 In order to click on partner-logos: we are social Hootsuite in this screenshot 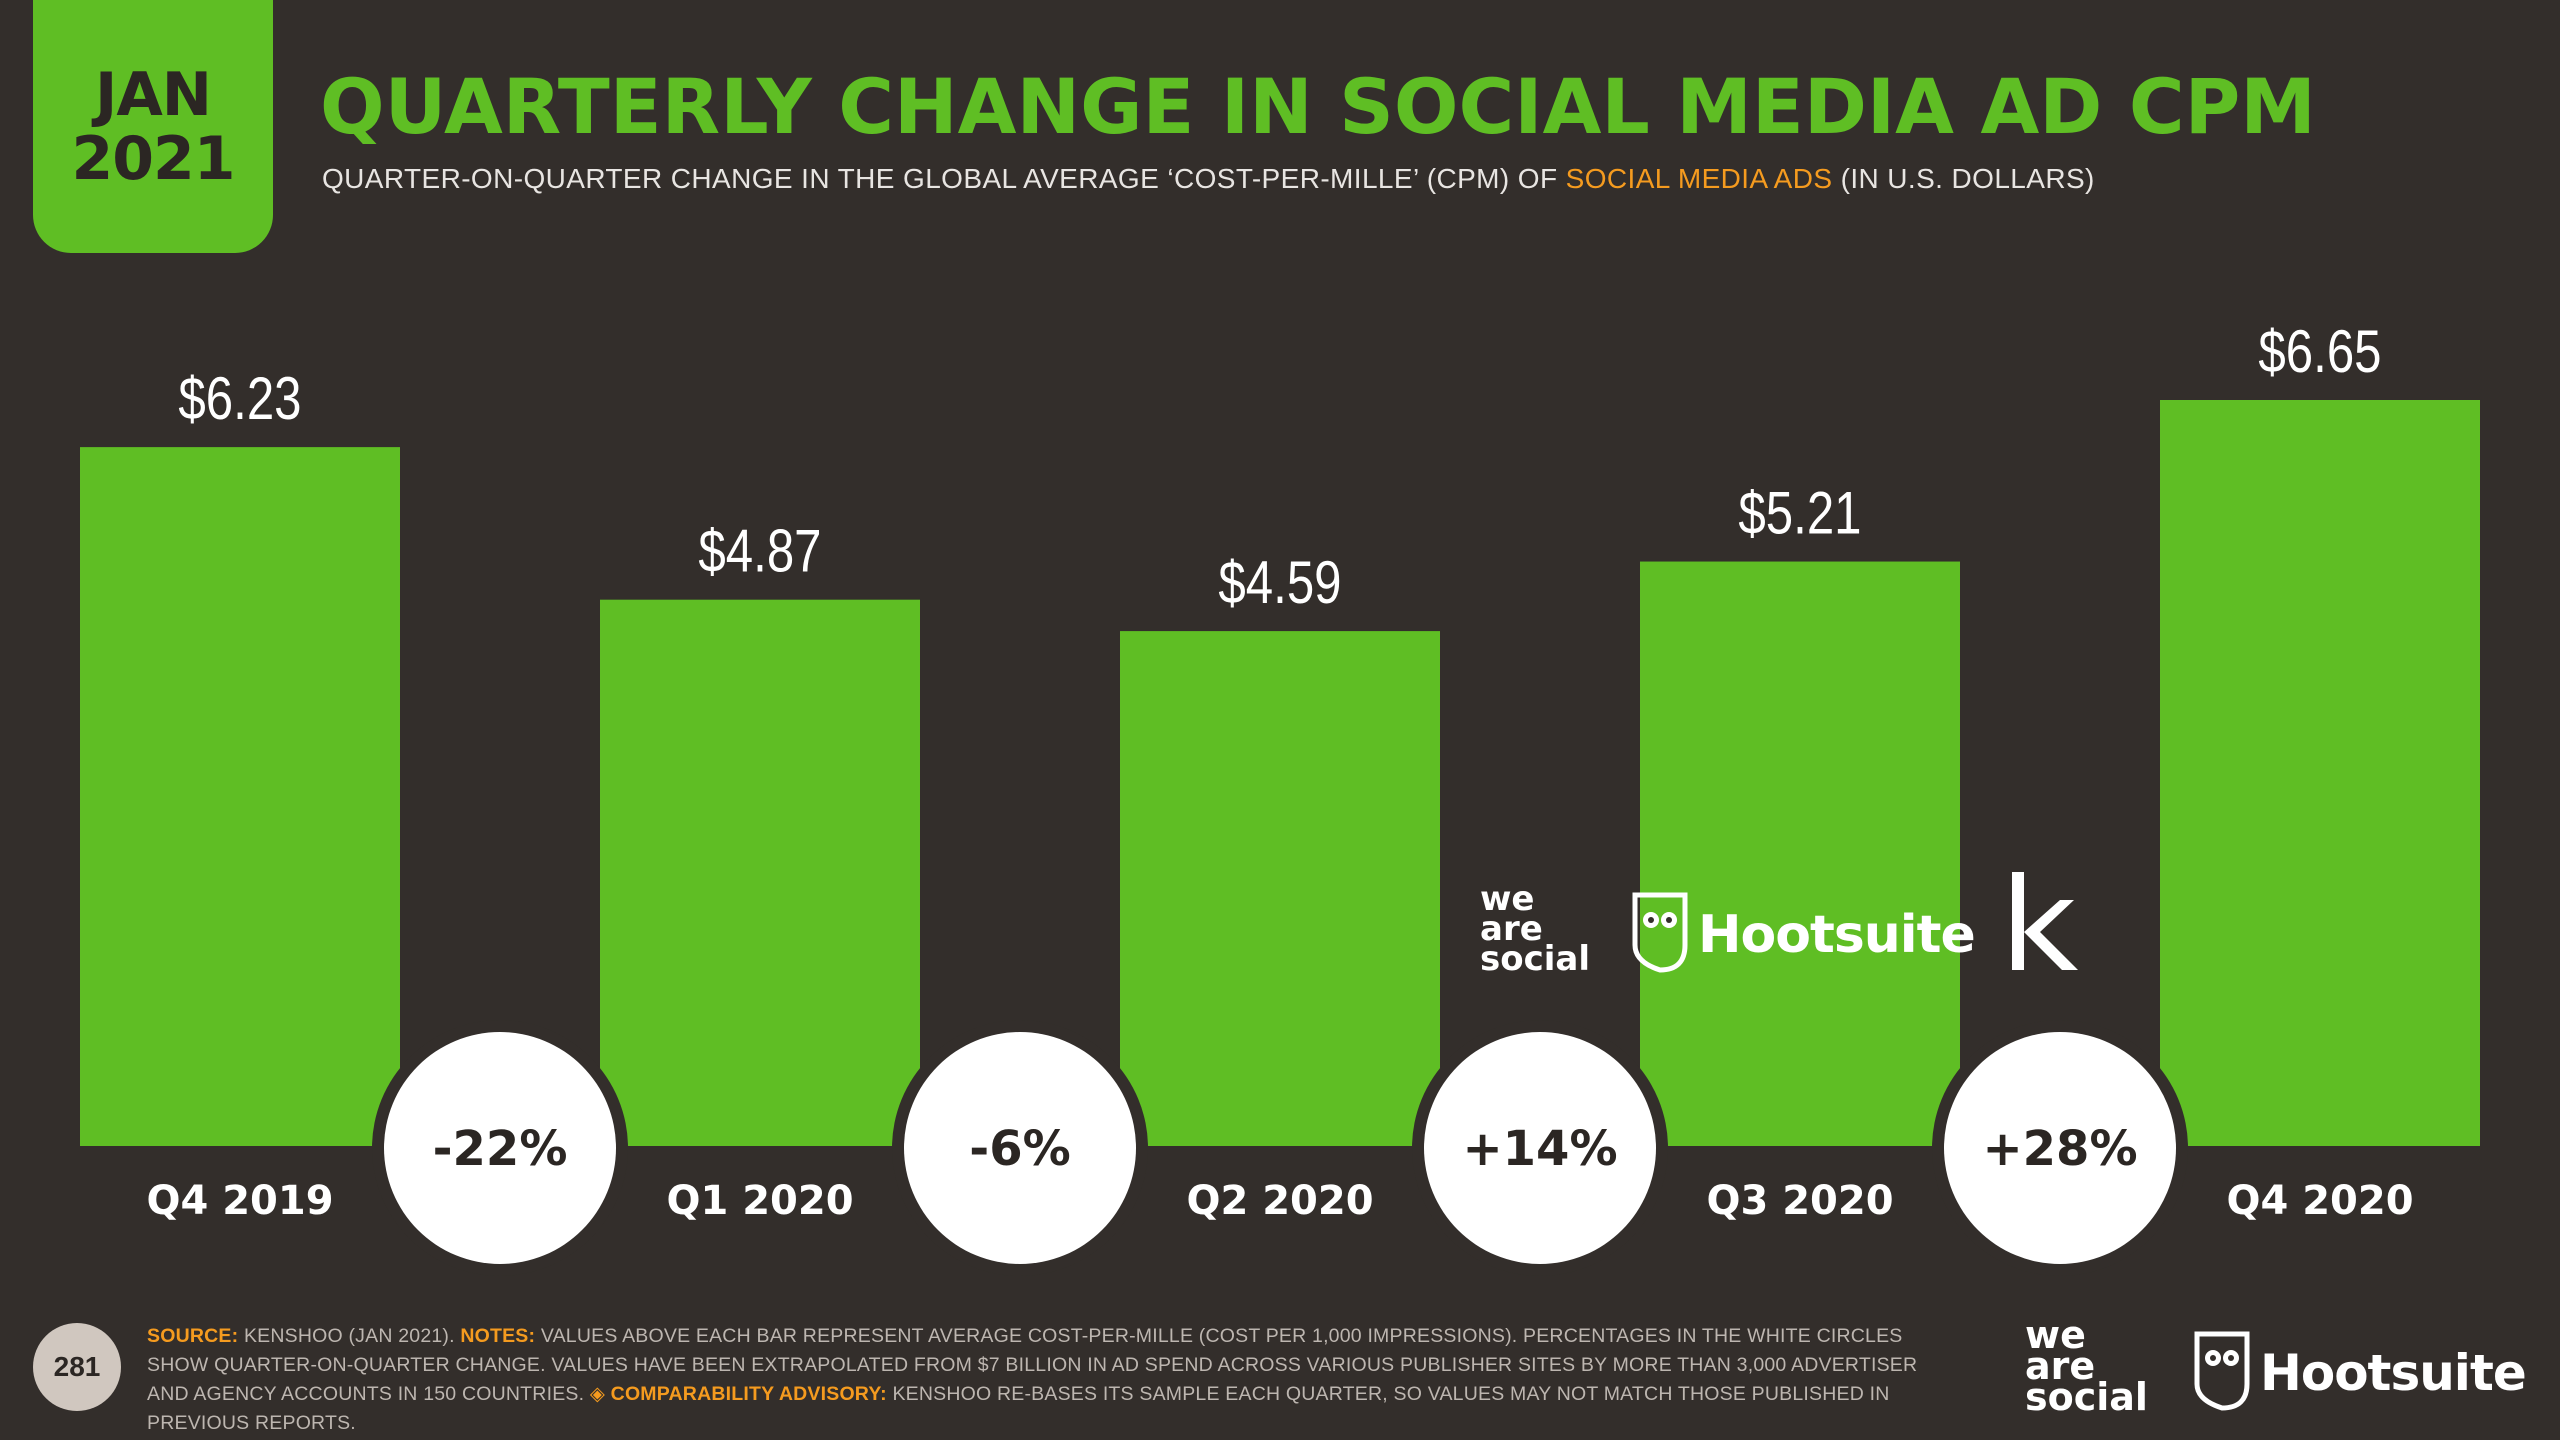, I will do `click(1779, 925)`.